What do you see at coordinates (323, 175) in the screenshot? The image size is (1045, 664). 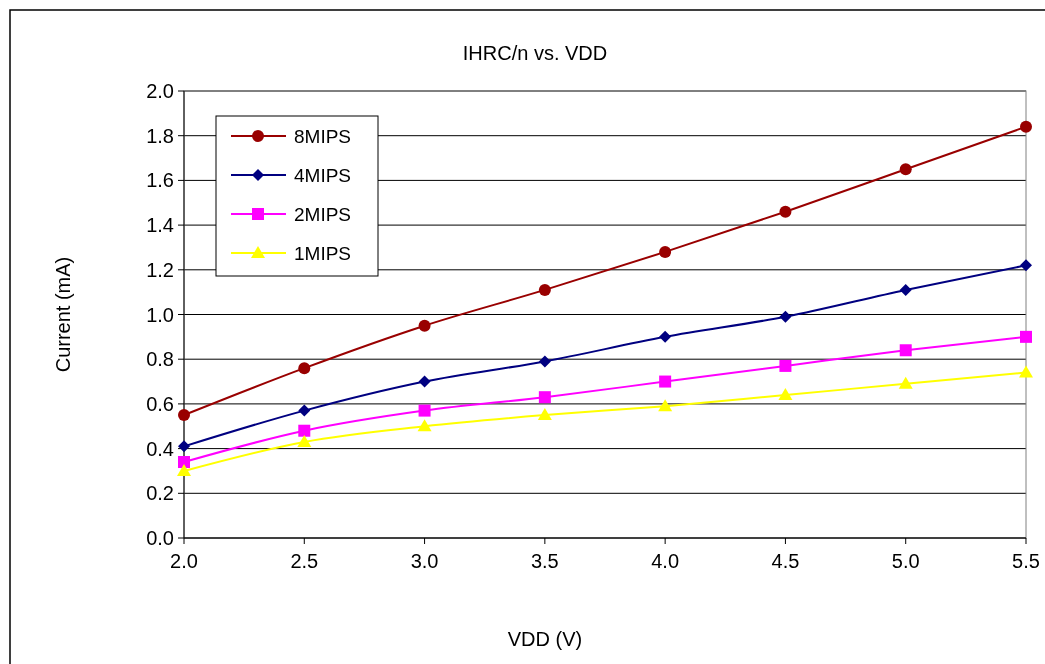 I see `legend-label: 4MIPS` at bounding box center [323, 175].